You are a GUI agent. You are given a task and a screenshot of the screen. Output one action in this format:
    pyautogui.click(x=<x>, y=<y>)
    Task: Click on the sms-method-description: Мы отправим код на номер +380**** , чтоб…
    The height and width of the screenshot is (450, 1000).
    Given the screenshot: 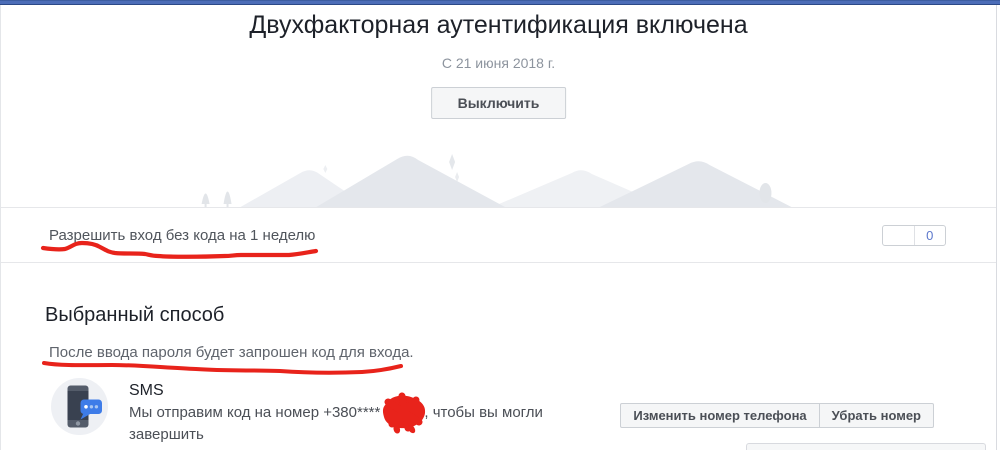 What is the action you would take?
    pyautogui.click(x=374, y=421)
    